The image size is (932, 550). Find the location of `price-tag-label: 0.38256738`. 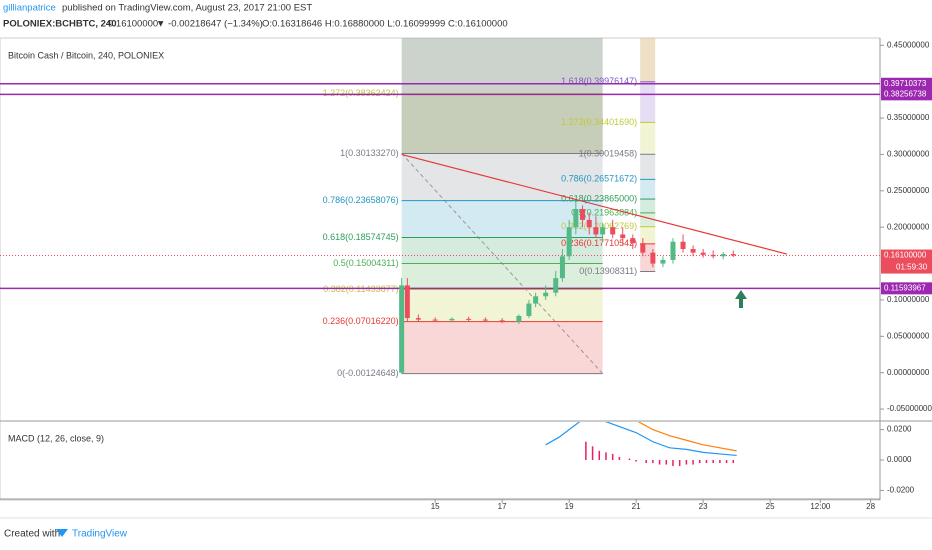

price-tag-label: 0.38256738 is located at coordinates (905, 93).